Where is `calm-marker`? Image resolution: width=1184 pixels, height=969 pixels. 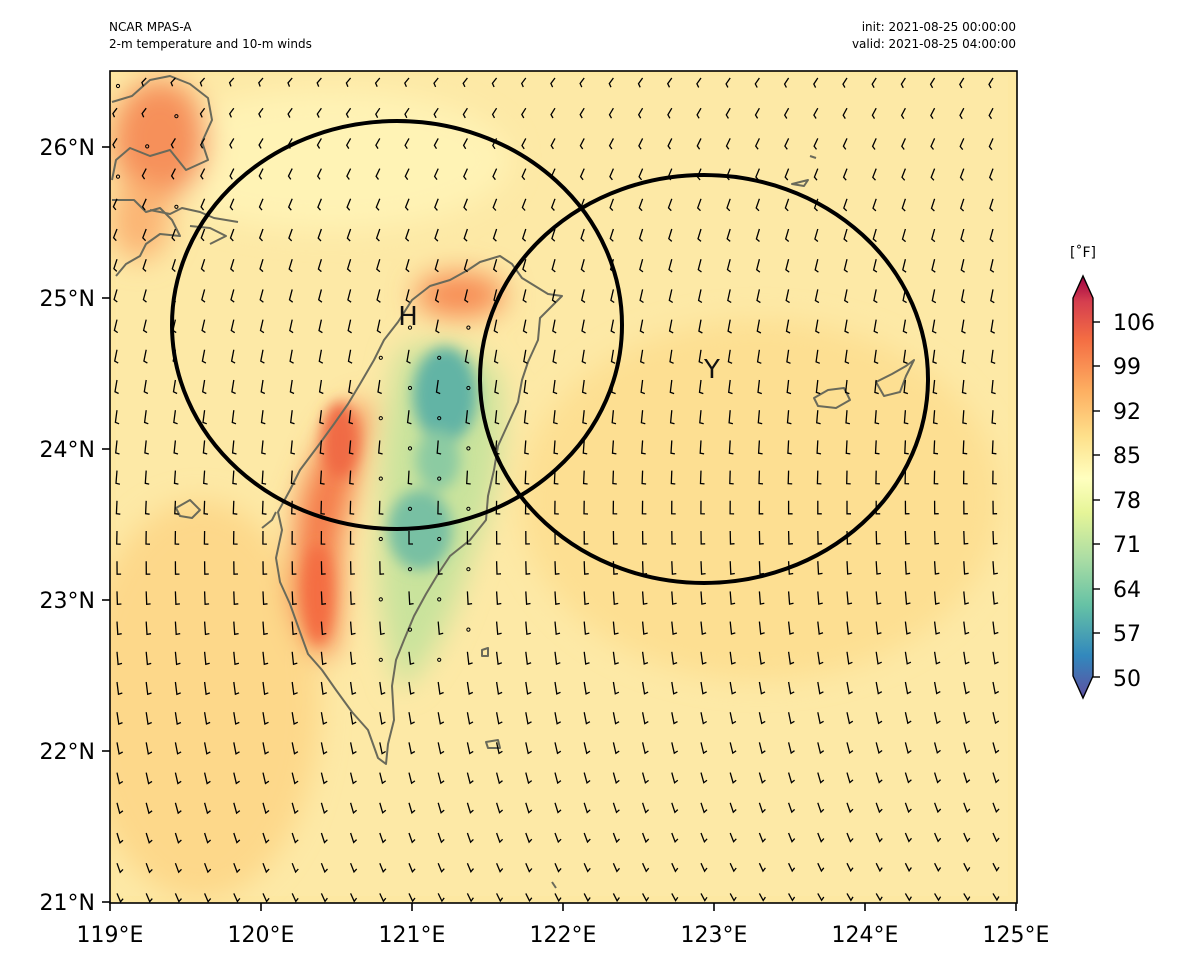
calm-marker is located at coordinates (118, 176).